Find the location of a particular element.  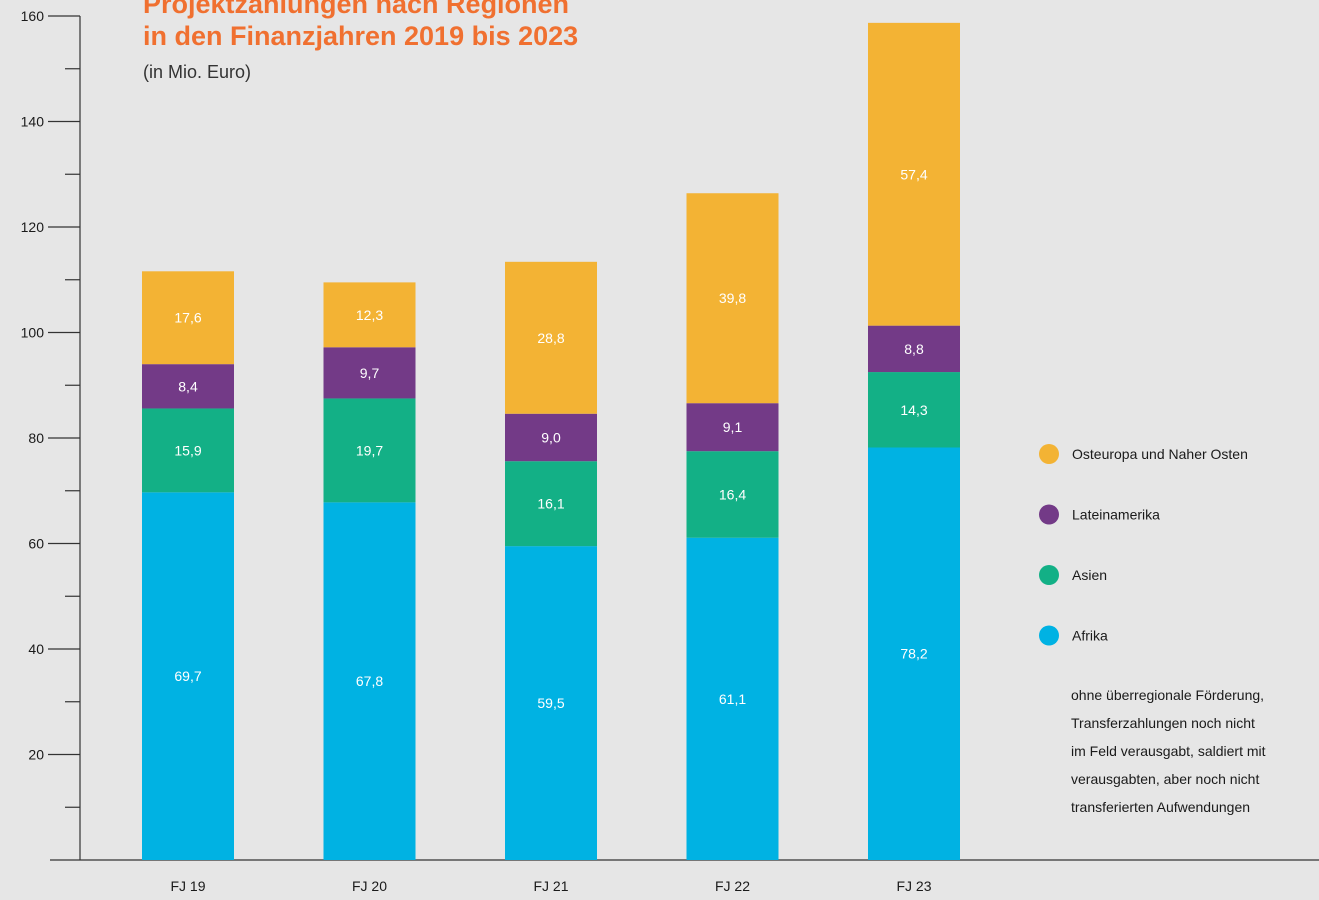

value-label: 57,4 is located at coordinates (913, 174).